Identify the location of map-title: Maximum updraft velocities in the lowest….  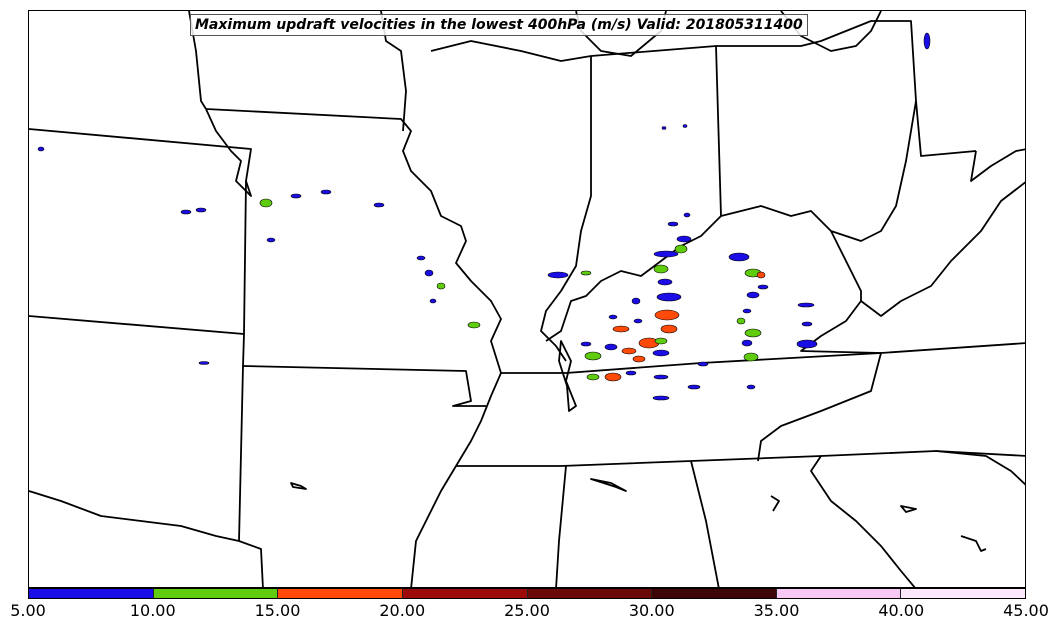
(499, 25).